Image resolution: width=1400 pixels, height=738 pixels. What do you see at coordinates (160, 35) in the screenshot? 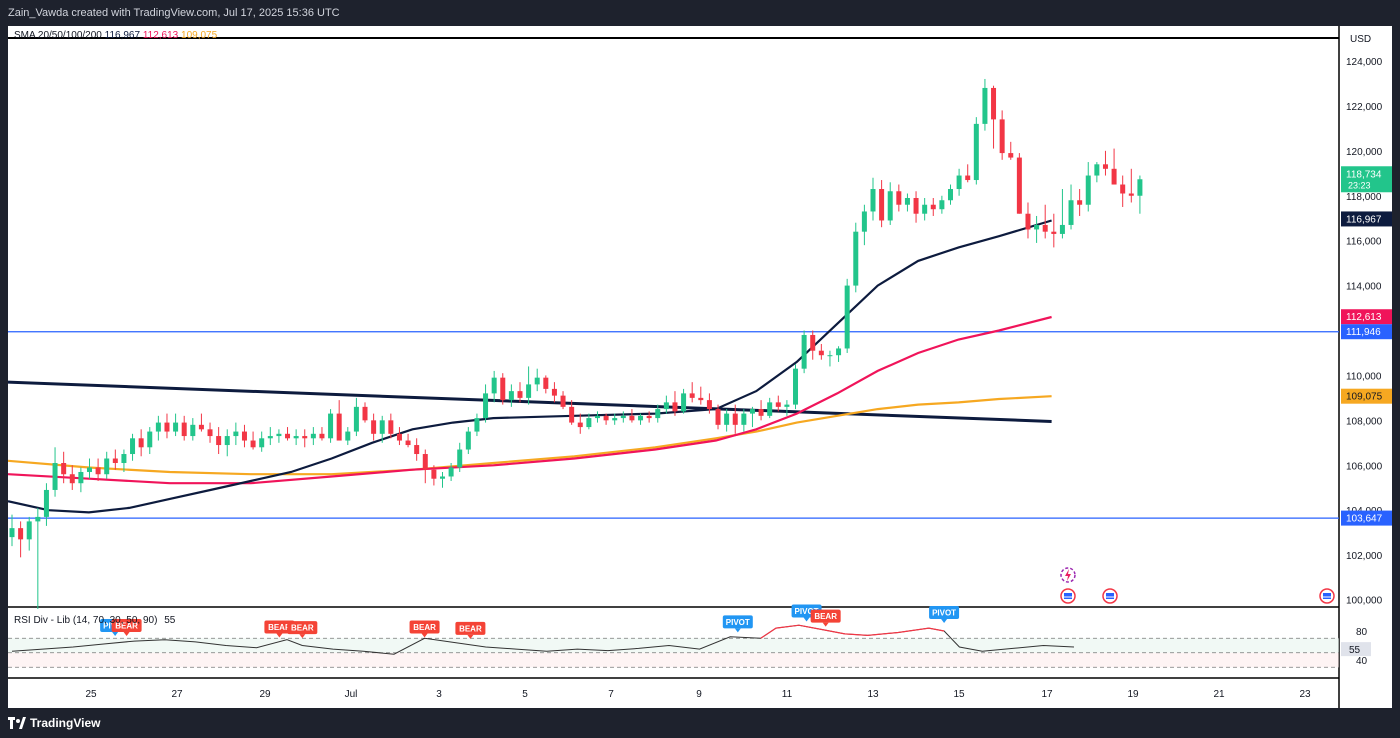
I see `sma-legend-value-50: 112,613` at bounding box center [160, 35].